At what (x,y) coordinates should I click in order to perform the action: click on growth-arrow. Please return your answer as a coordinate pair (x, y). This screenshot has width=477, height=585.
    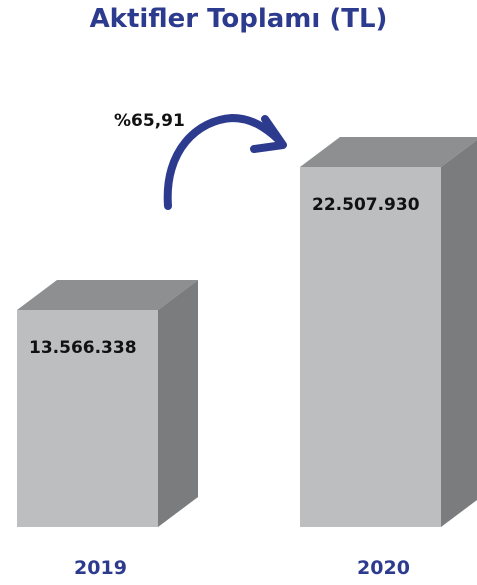
    Looking at the image, I should click on (223, 161).